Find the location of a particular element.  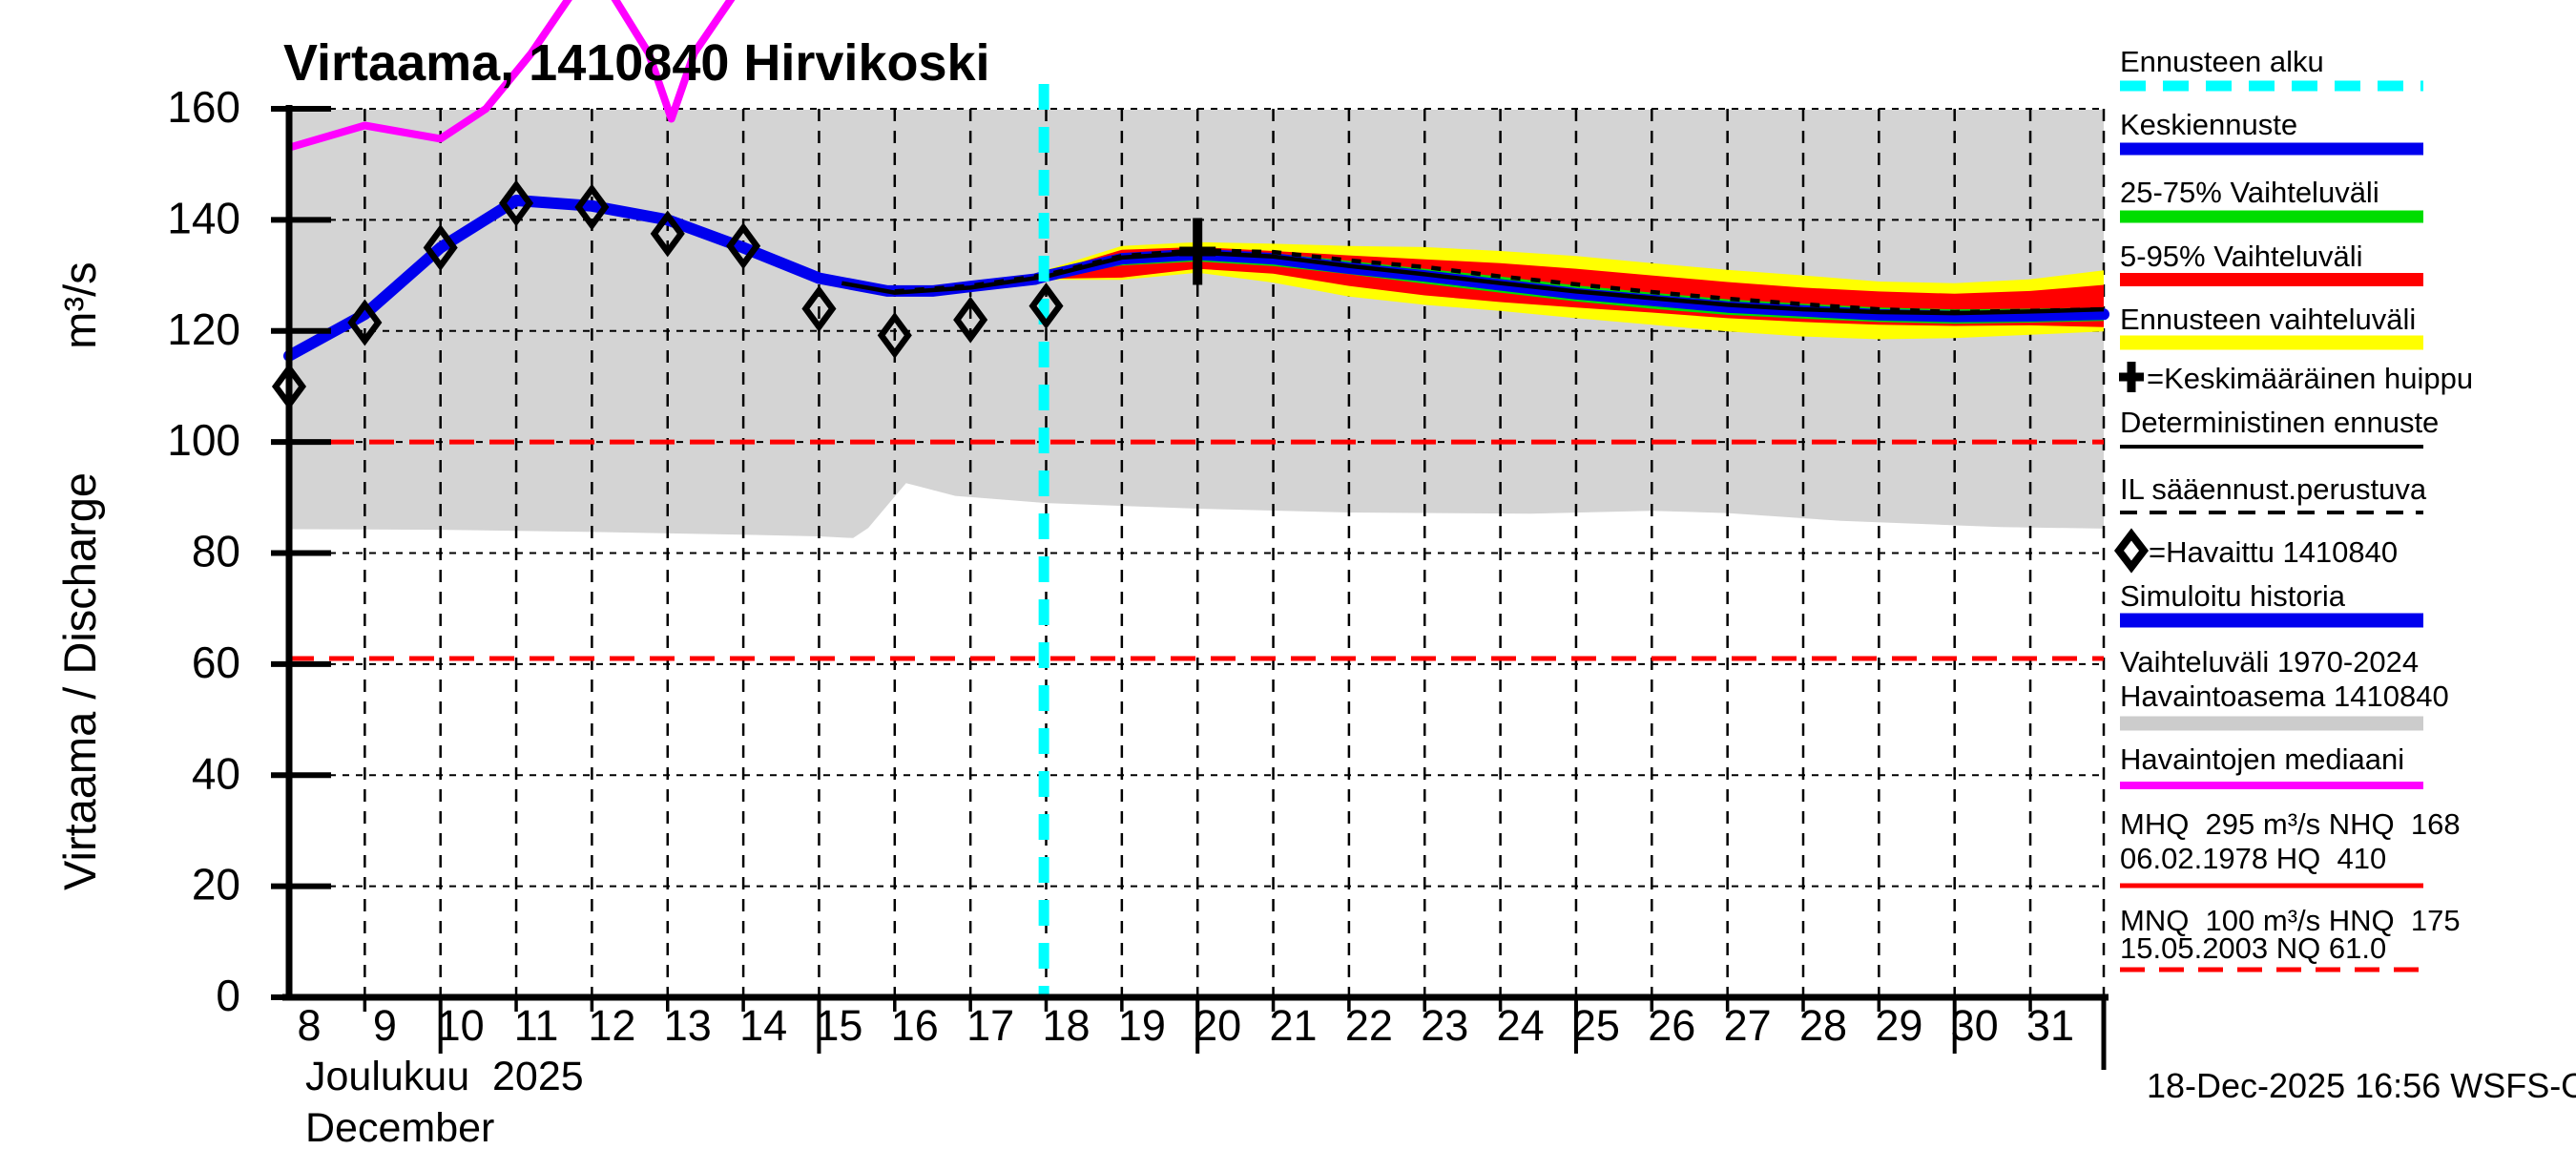

x-tick-label-10: 10 is located at coordinates (461, 1025).